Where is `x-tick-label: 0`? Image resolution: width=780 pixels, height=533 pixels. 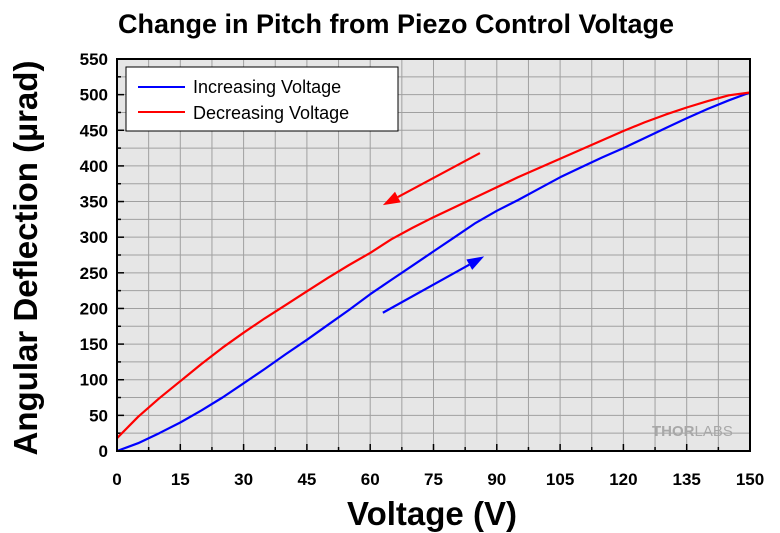 x-tick-label: 0 is located at coordinates (116, 479).